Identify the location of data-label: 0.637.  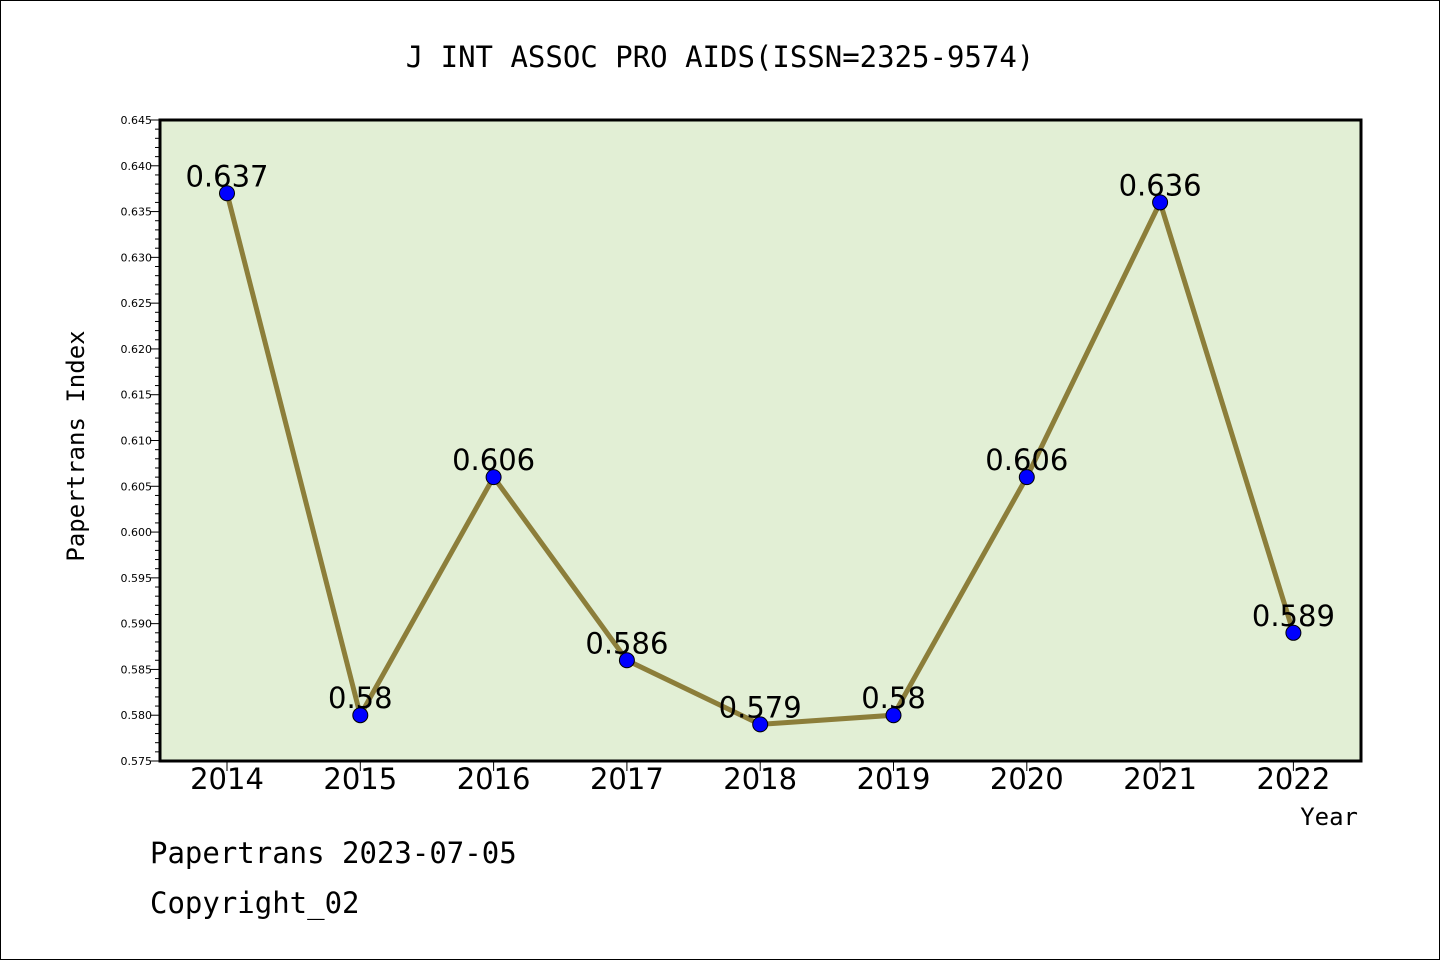
(226, 176).